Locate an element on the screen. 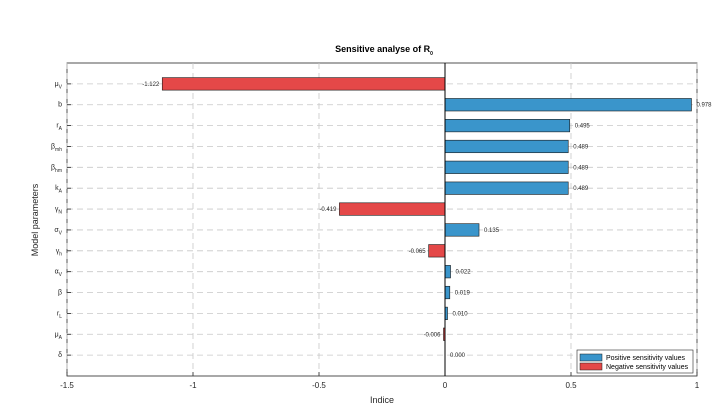  y-tick-label: γN is located at coordinates (59, 211).